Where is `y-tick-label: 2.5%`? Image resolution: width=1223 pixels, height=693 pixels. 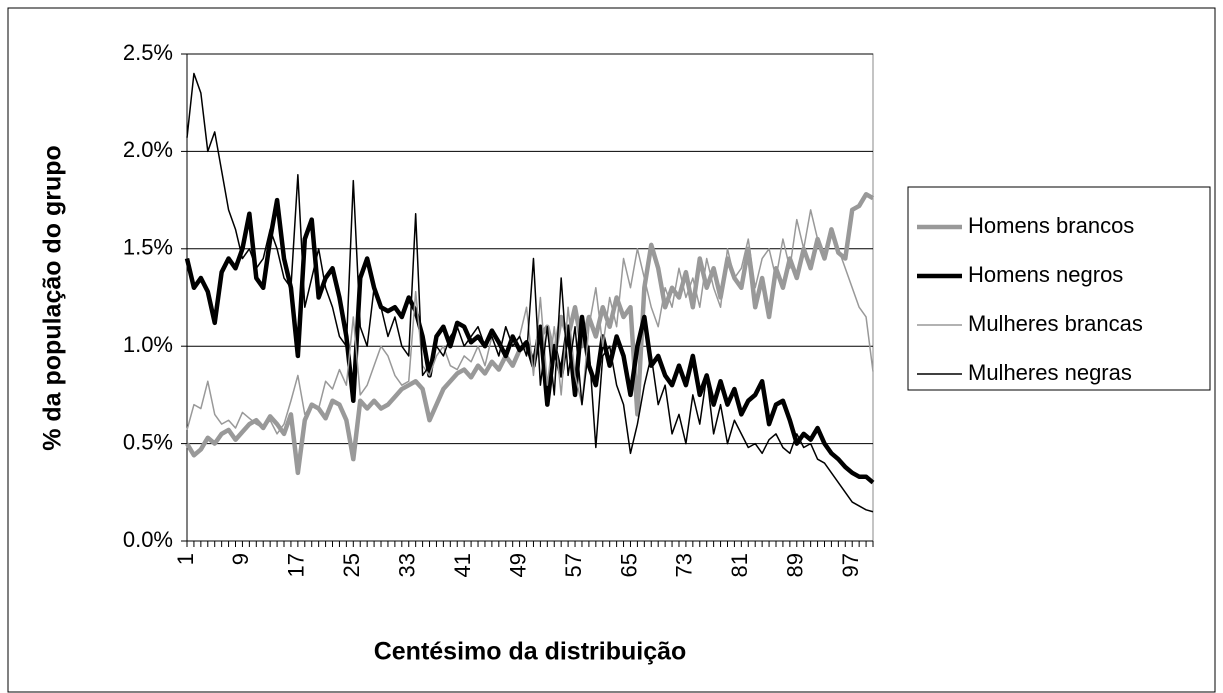 y-tick-label: 2.5% is located at coordinates (148, 52).